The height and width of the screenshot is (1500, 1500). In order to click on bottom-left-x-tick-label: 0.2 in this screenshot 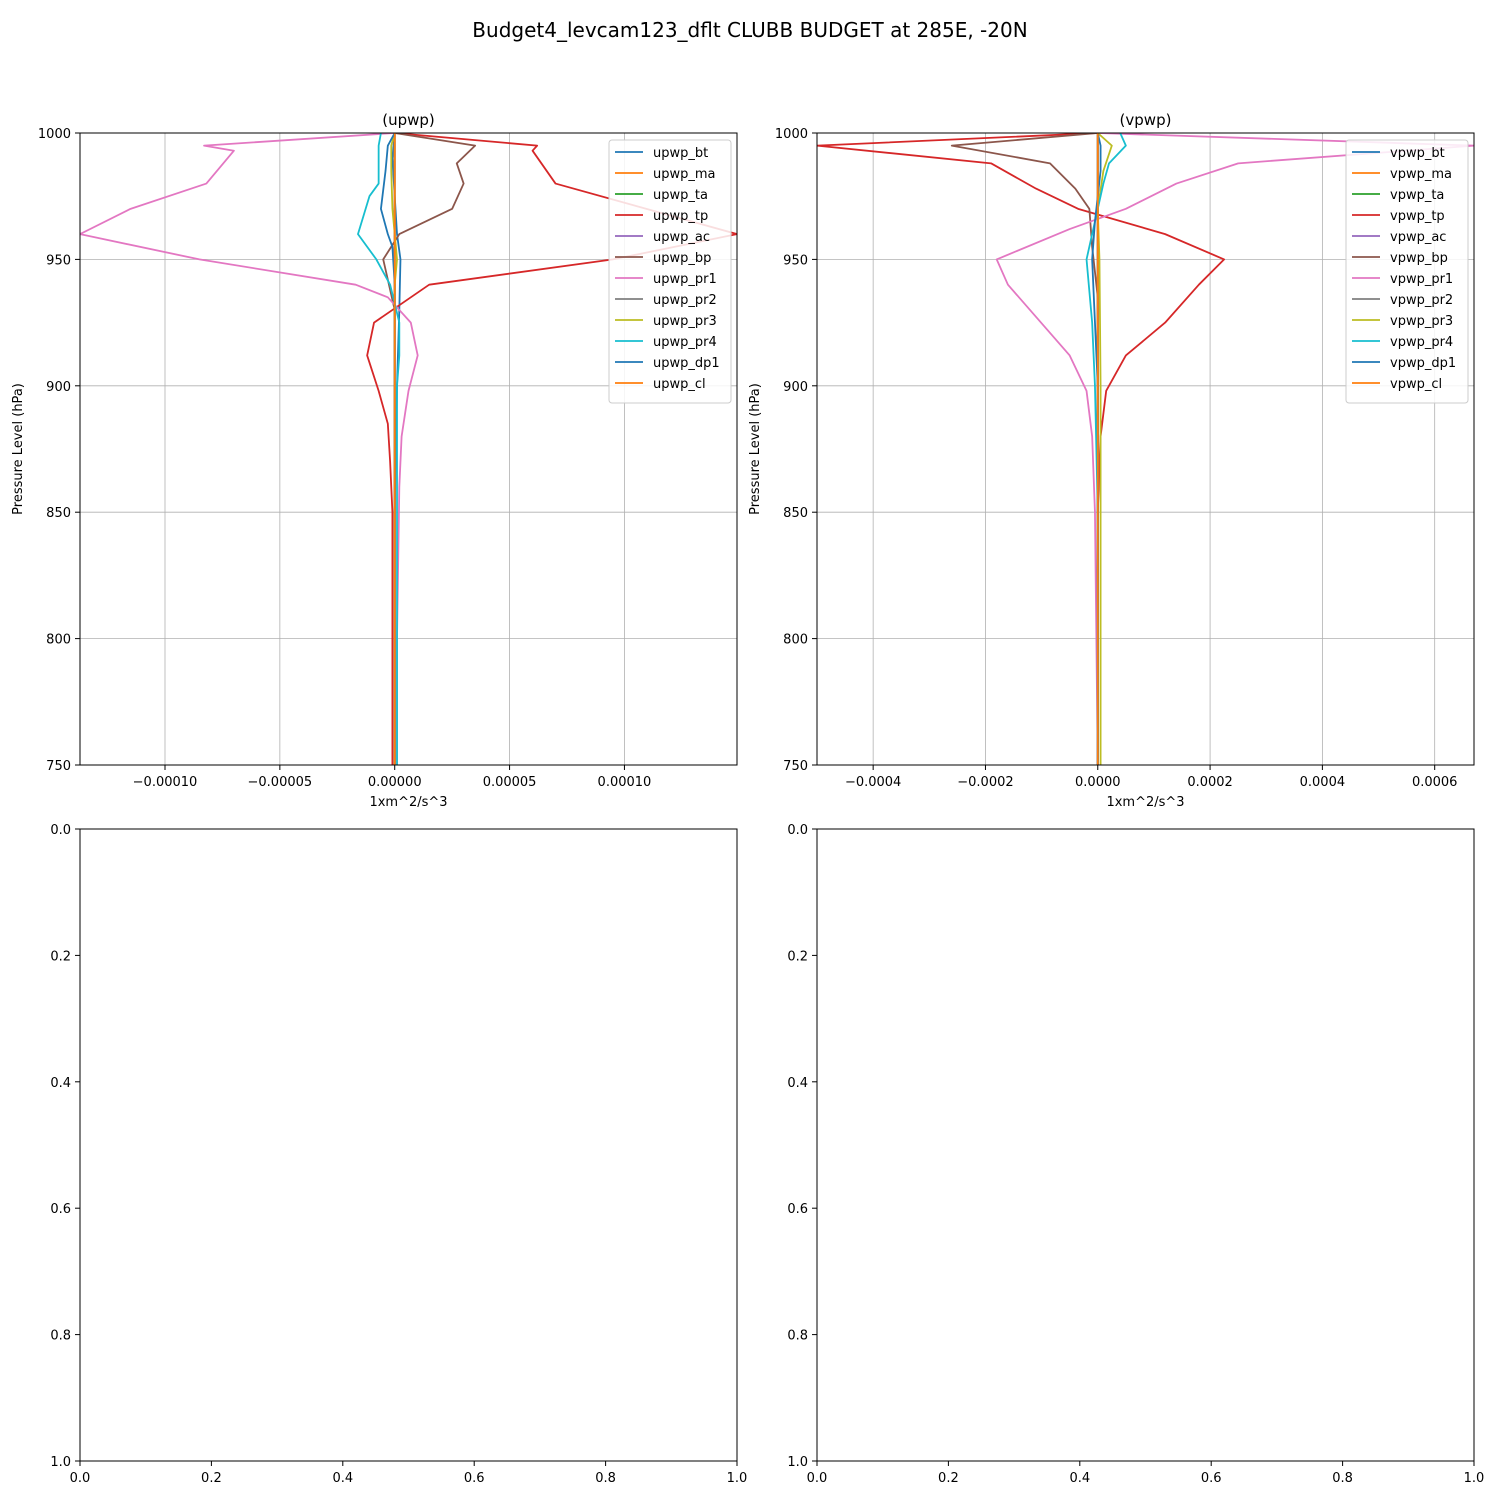, I will do `click(211, 1478)`.